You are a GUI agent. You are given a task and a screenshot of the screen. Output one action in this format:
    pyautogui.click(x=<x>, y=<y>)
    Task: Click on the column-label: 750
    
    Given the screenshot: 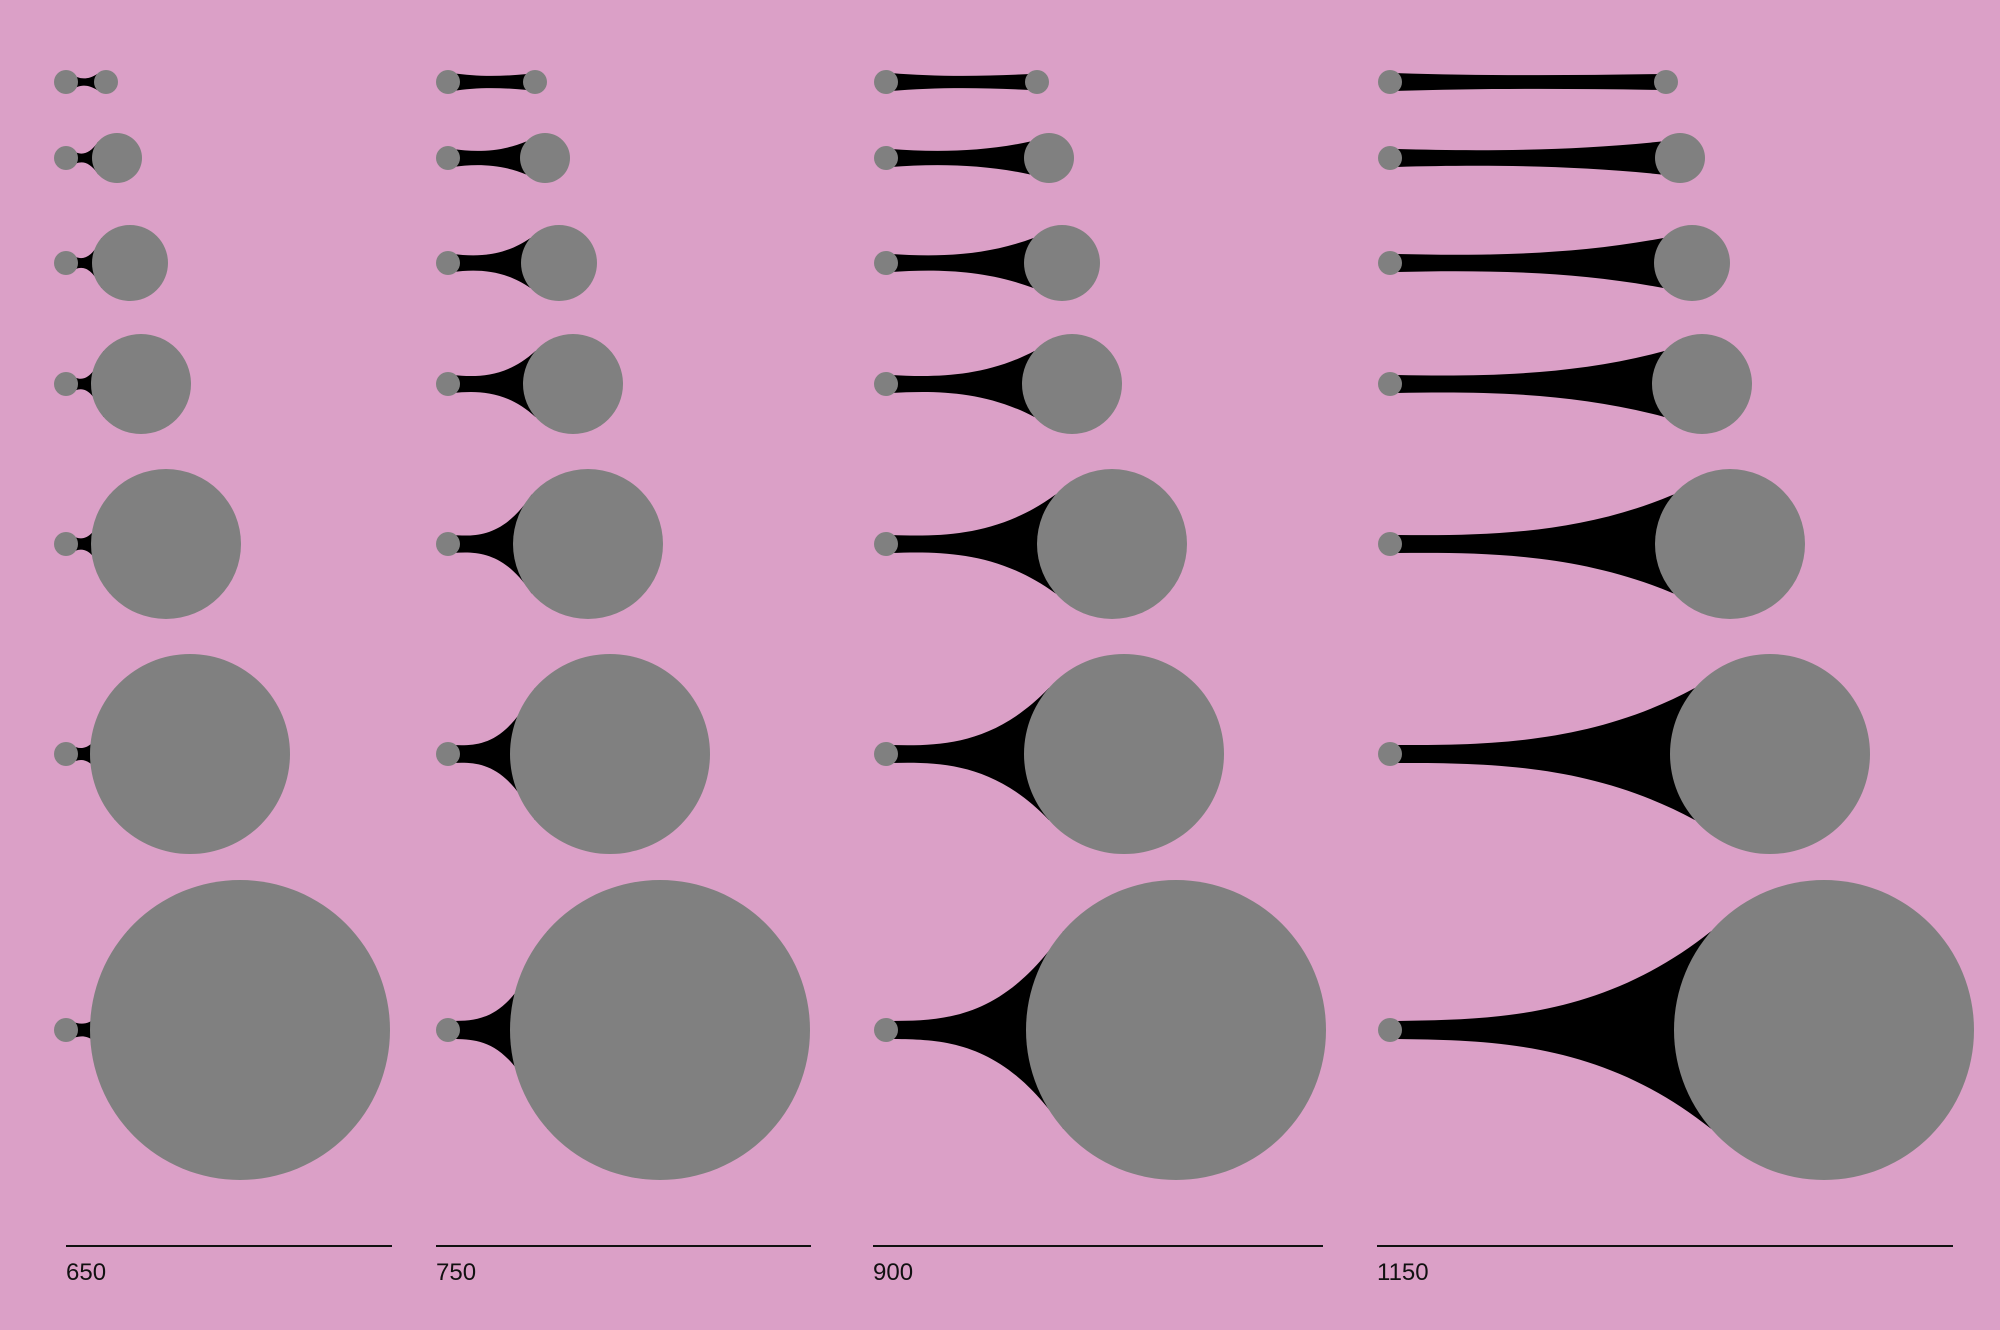 What is the action you would take?
    pyautogui.click(x=456, y=1272)
    